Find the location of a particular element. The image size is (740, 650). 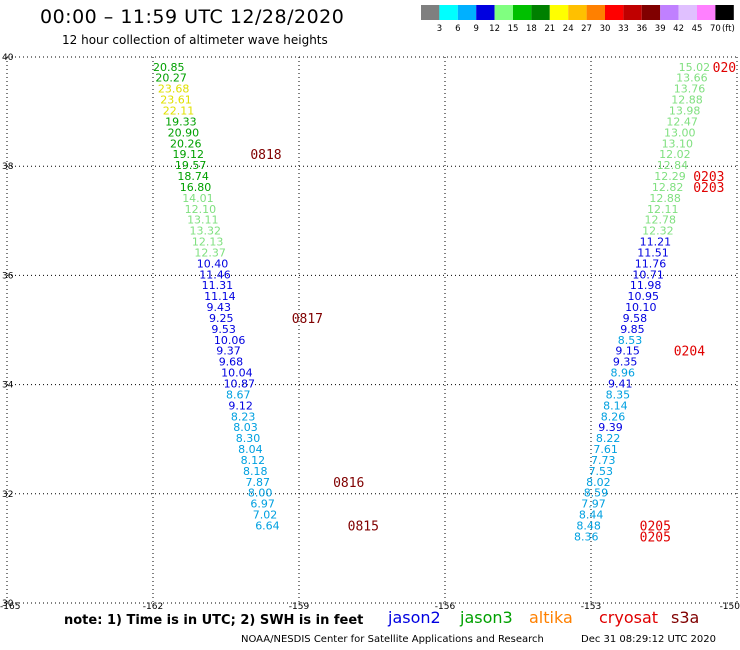

swh-point: 12.78 is located at coordinates (661, 220).